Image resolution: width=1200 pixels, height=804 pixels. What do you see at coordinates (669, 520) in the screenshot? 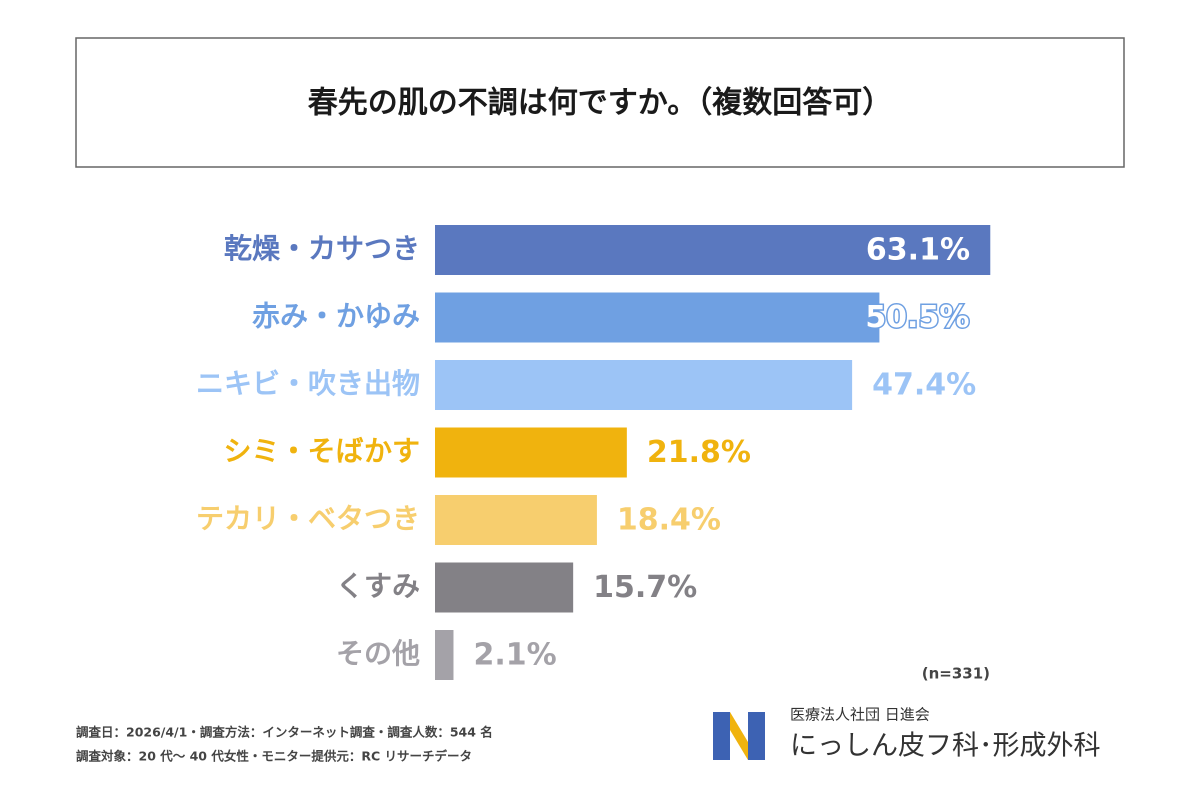
I see `value-label: 18.4%` at bounding box center [669, 520].